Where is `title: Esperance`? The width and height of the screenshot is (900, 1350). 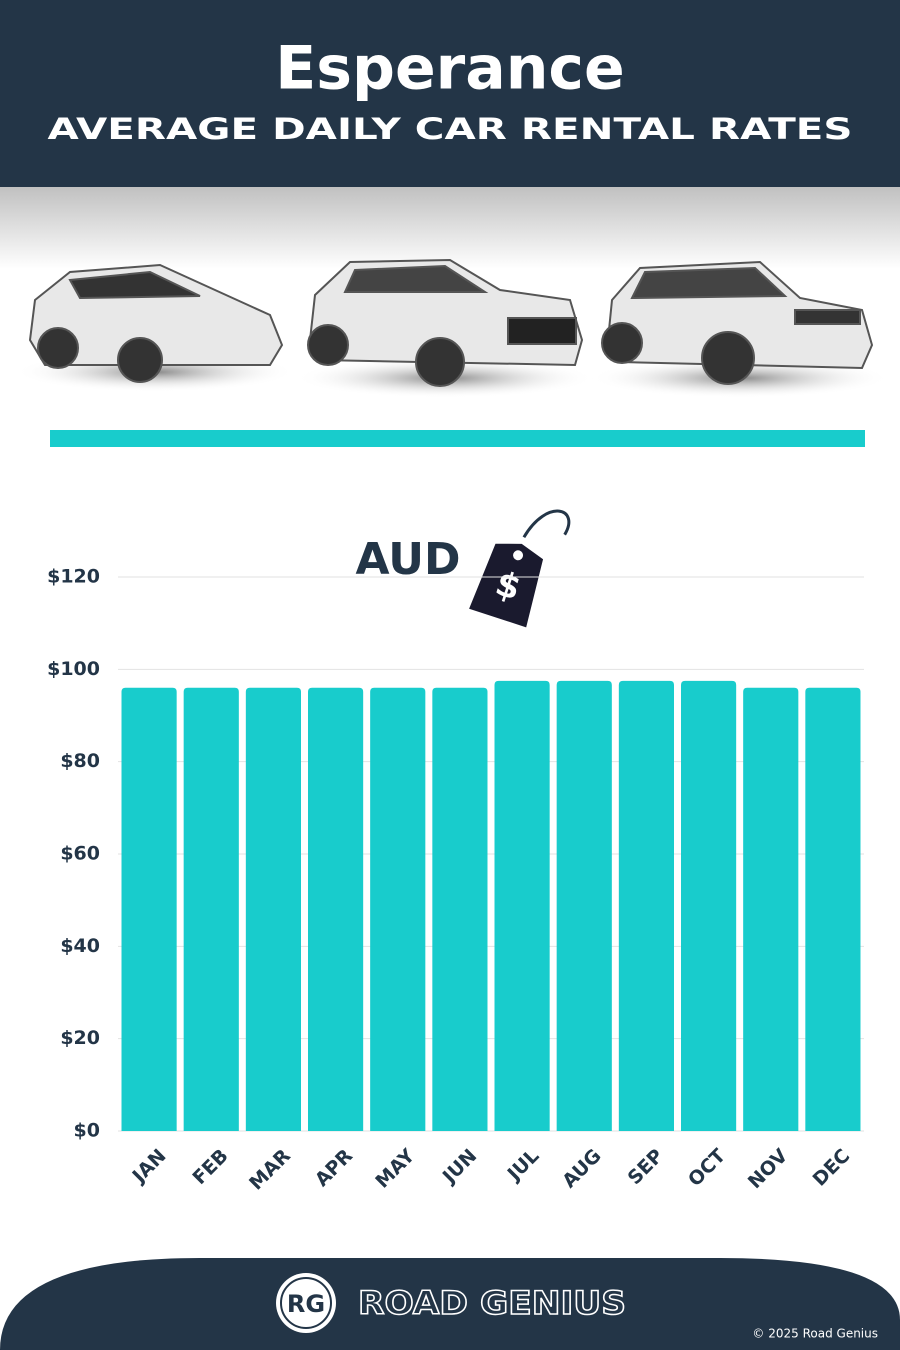
title: Esperance is located at coordinates (449, 69).